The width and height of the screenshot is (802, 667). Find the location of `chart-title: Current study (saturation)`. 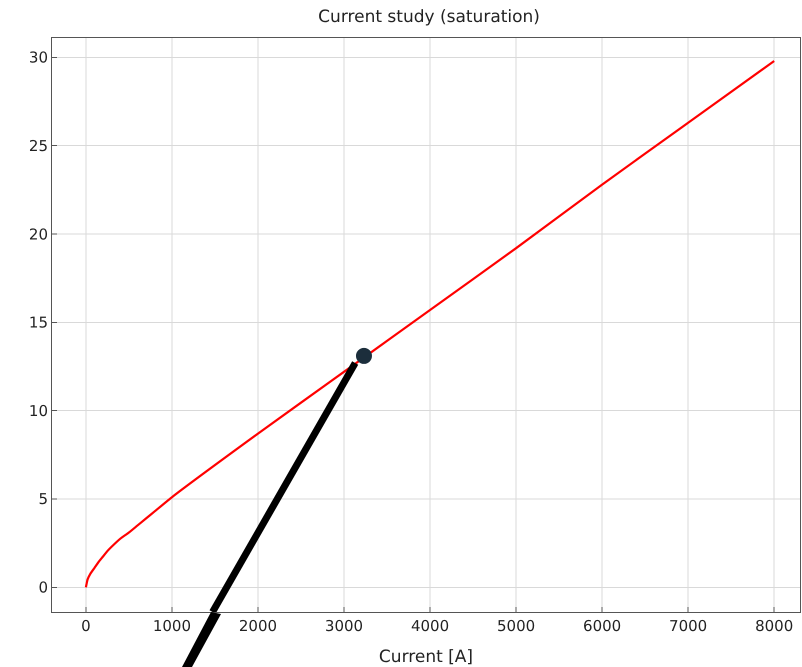

chart-title: Current study (saturation) is located at coordinates (429, 16).